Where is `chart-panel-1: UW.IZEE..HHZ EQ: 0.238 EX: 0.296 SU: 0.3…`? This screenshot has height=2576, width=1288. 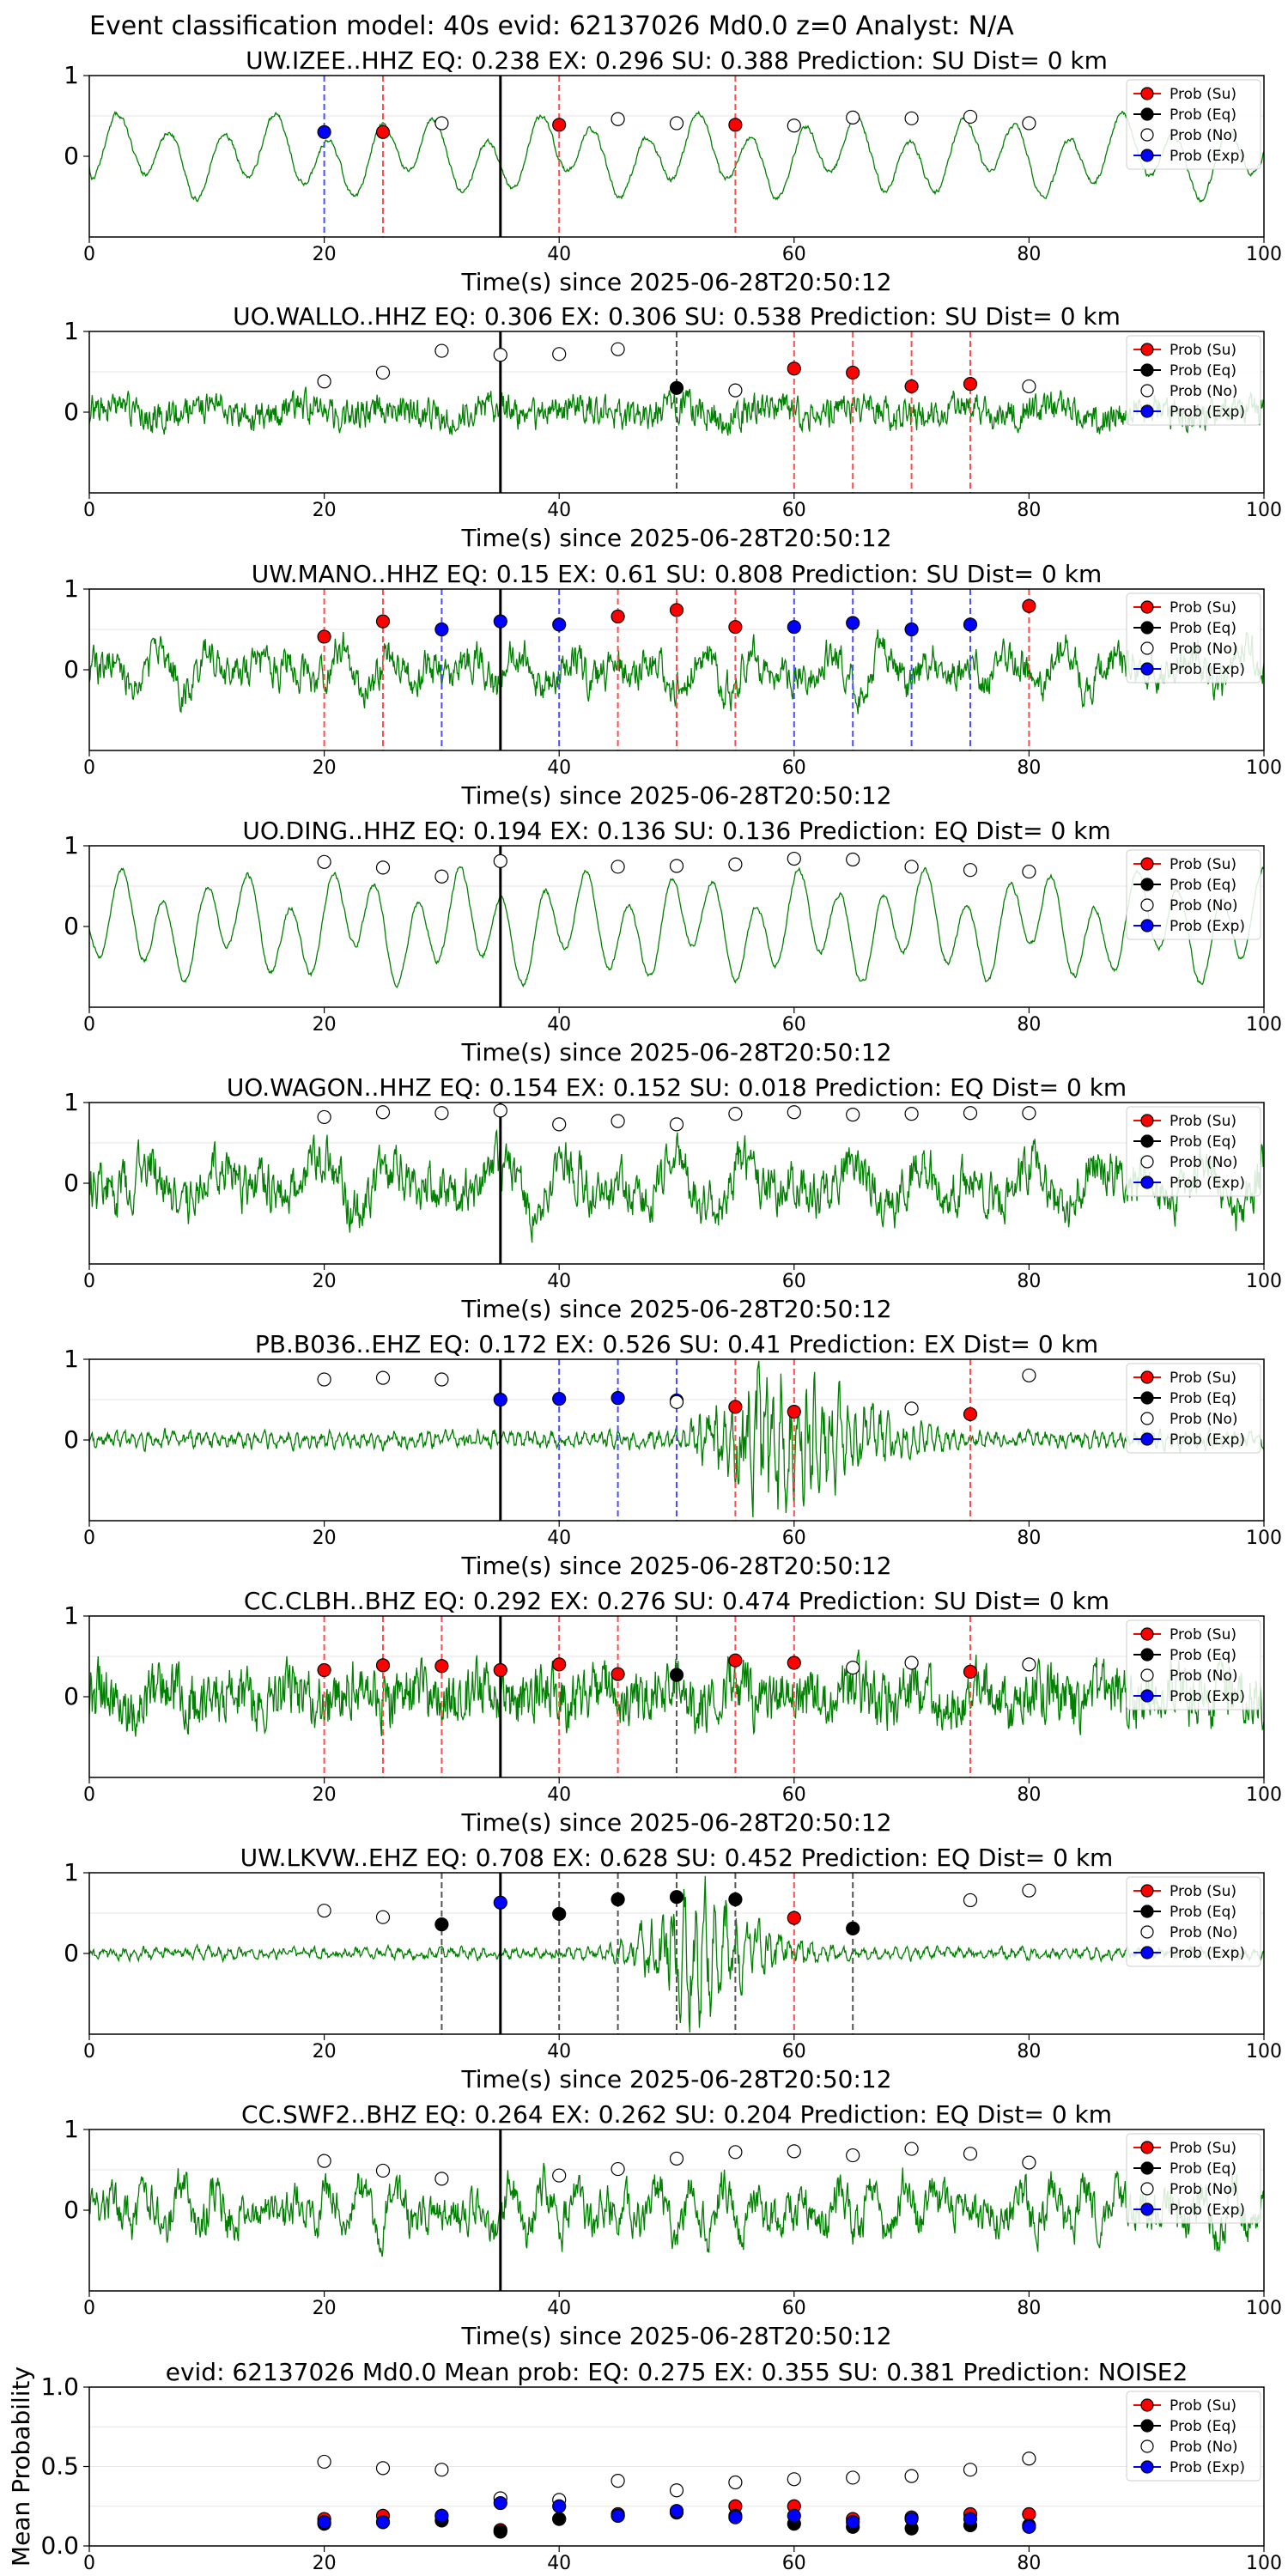 chart-panel-1: UW.IZEE..HHZ EQ: 0.238 EX: 0.296 SU: 0.3… is located at coordinates (673, 171).